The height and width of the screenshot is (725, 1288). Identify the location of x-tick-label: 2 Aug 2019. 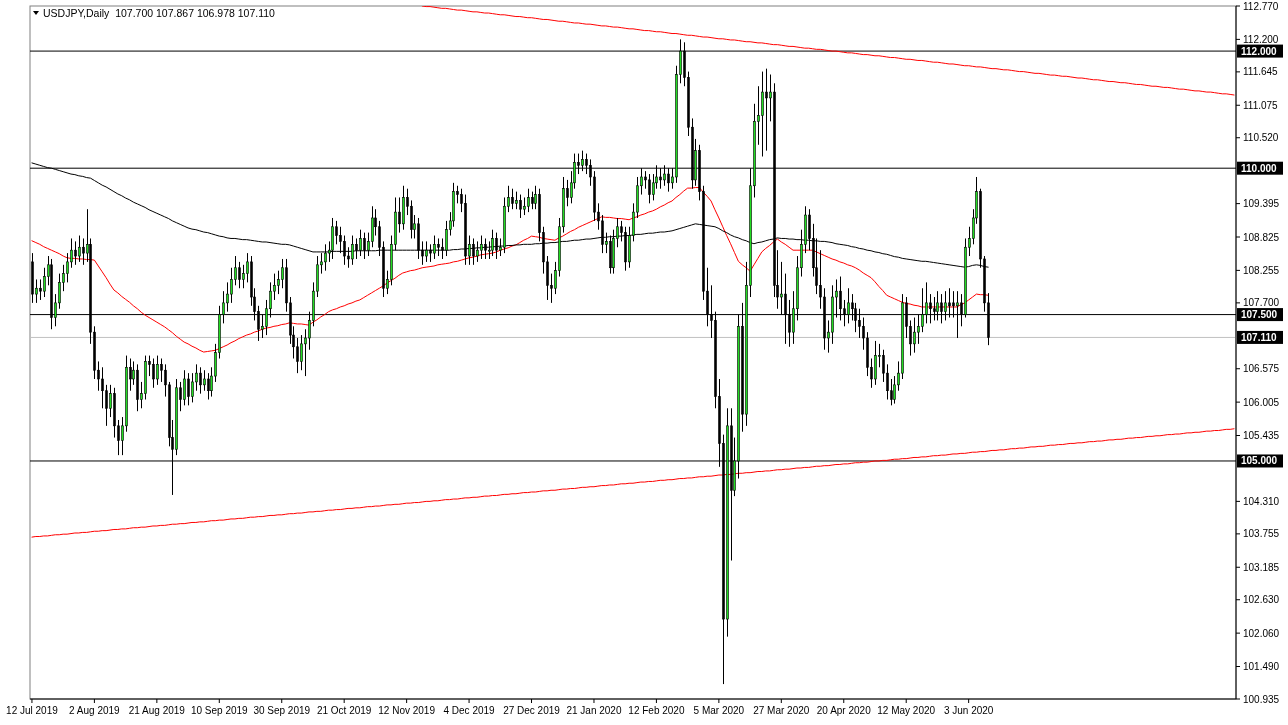
(95, 710).